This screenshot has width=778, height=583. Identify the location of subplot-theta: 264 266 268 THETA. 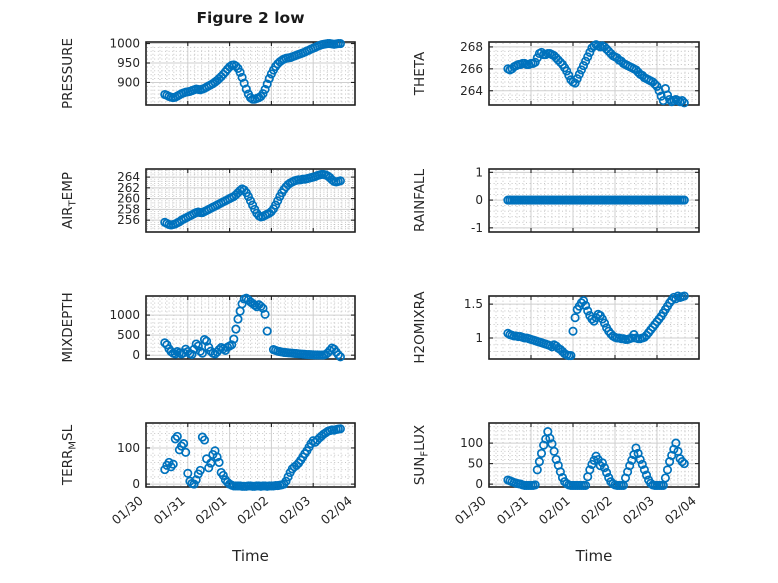
(556, 74).